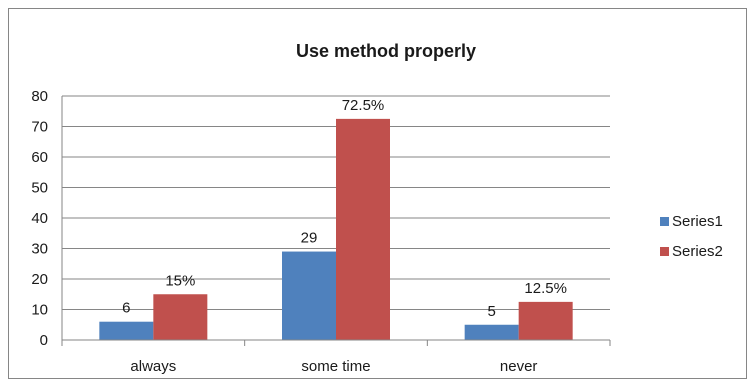 The height and width of the screenshot is (392, 755). I want to click on data-label: 29, so click(309, 238).